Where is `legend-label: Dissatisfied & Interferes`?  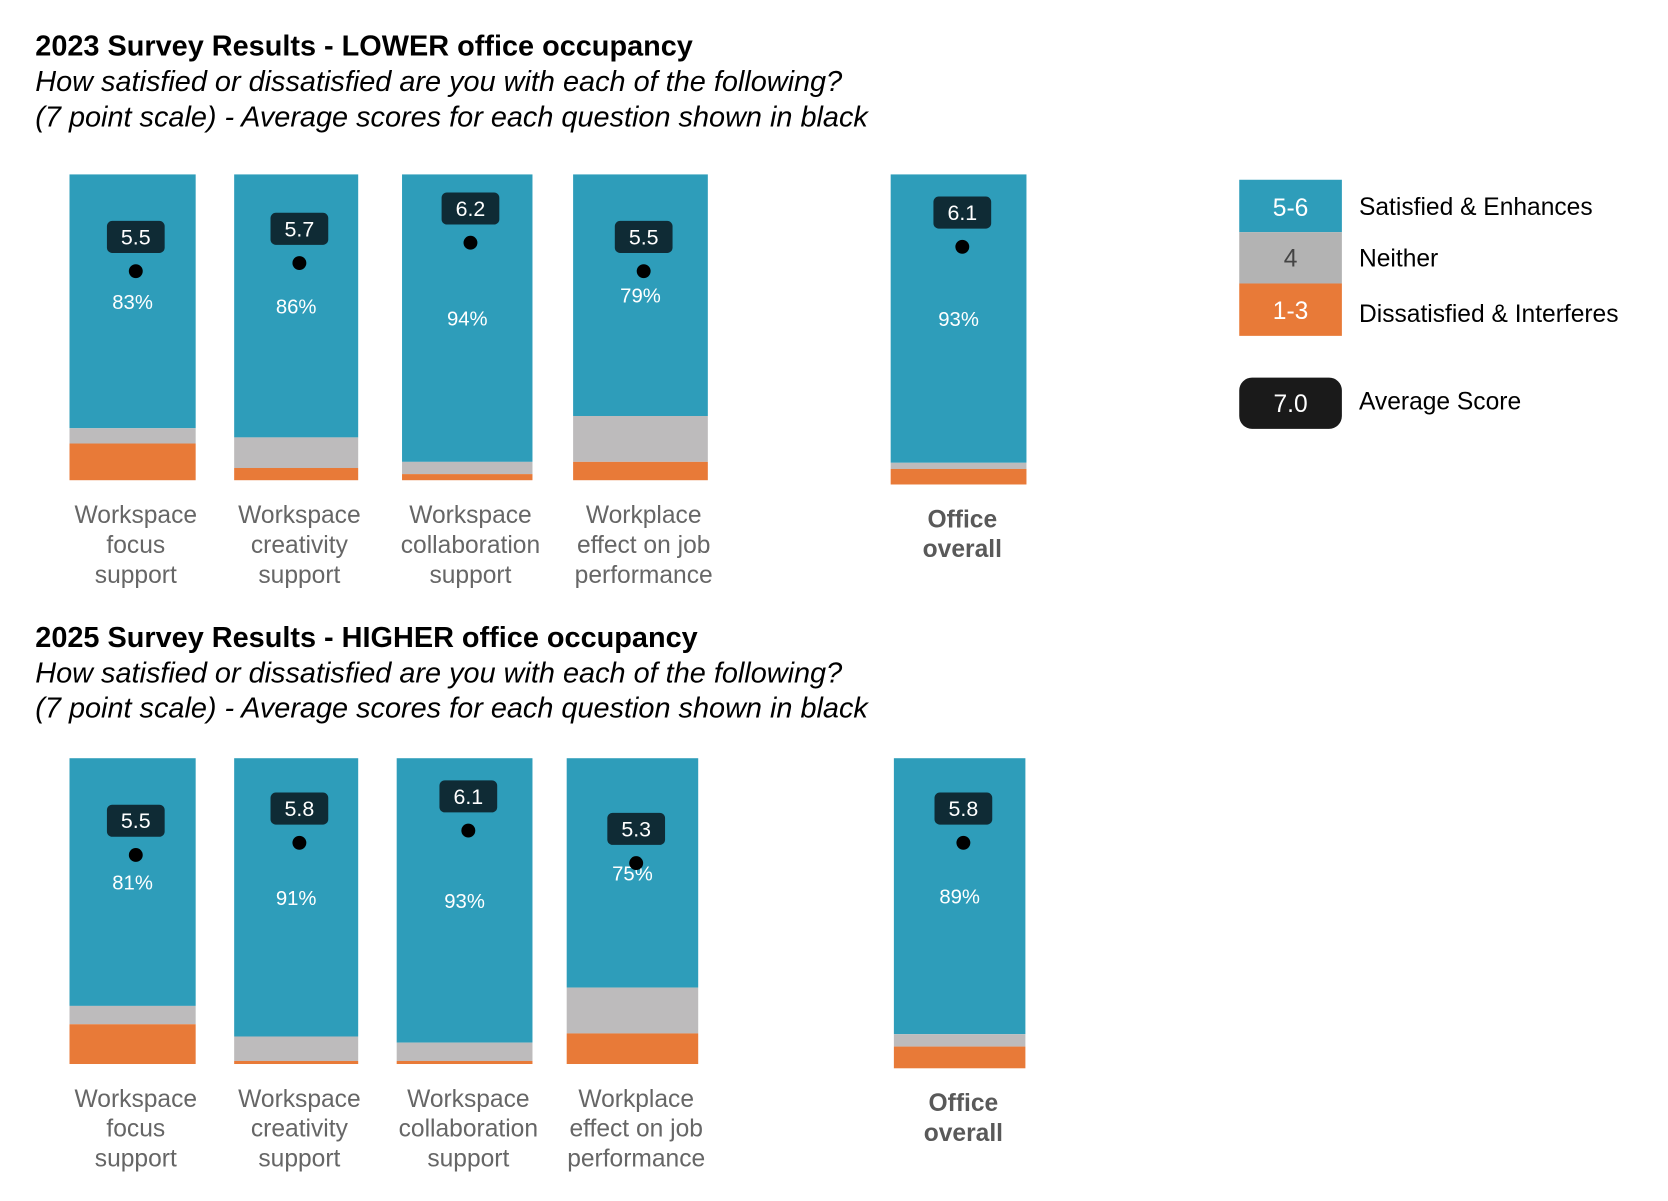 legend-label: Dissatisfied & Interferes is located at coordinates (1489, 314).